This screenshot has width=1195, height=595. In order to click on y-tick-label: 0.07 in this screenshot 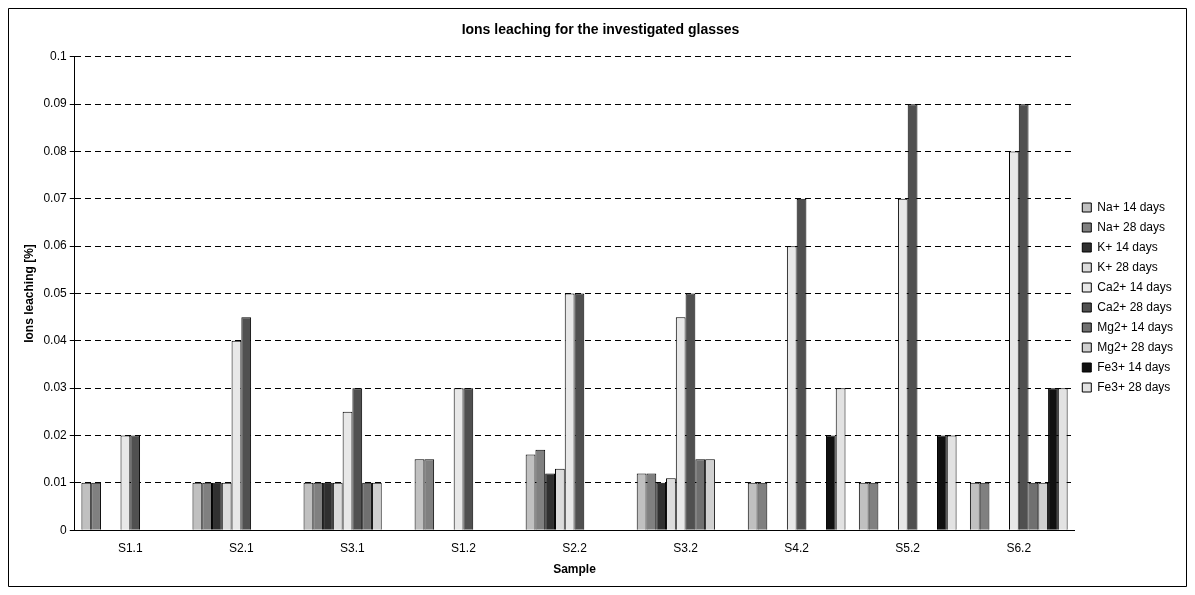, I will do `click(55, 198)`.